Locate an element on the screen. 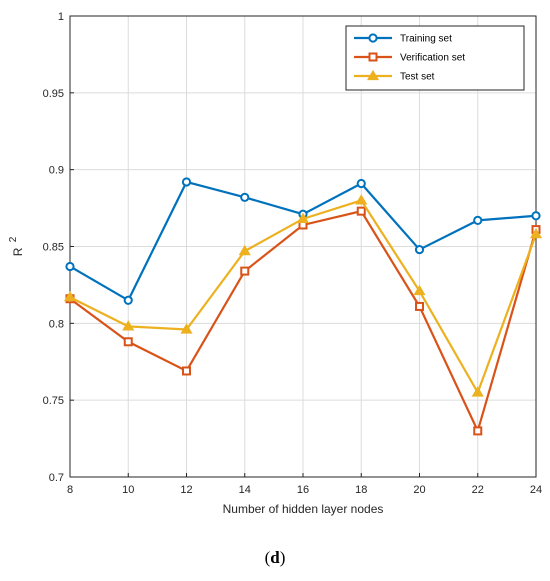 This screenshot has height=581, width=550. legend-label: Verification set is located at coordinates (432, 58).